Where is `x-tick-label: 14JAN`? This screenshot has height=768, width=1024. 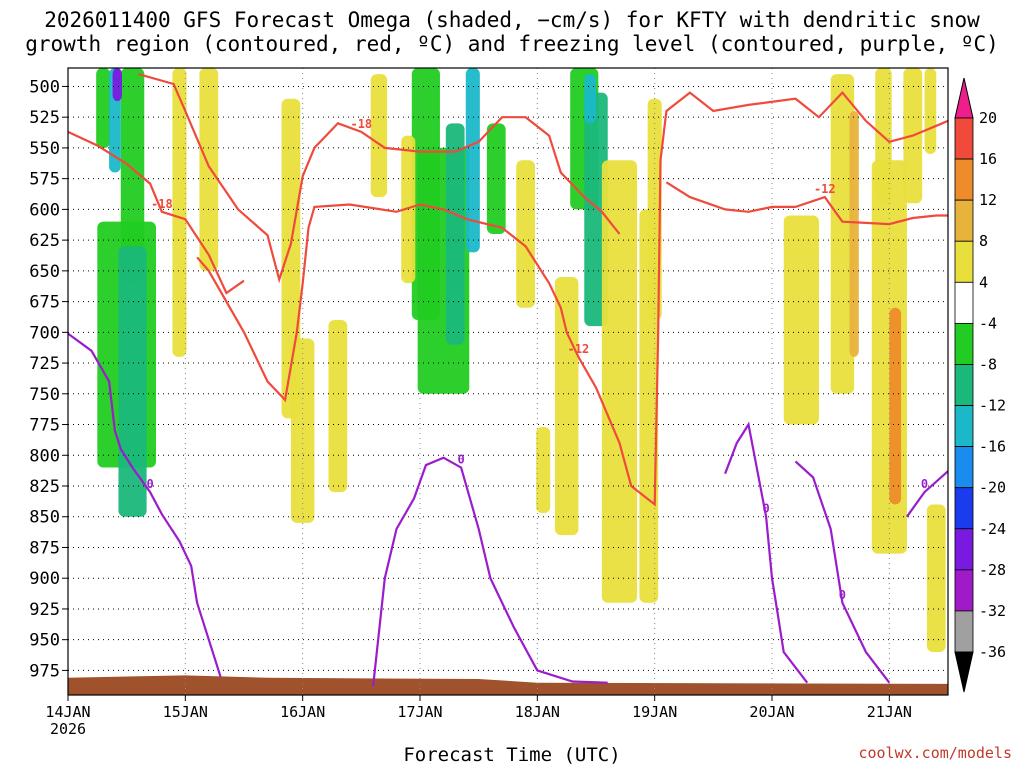 x-tick-label: 14JAN is located at coordinates (67, 712).